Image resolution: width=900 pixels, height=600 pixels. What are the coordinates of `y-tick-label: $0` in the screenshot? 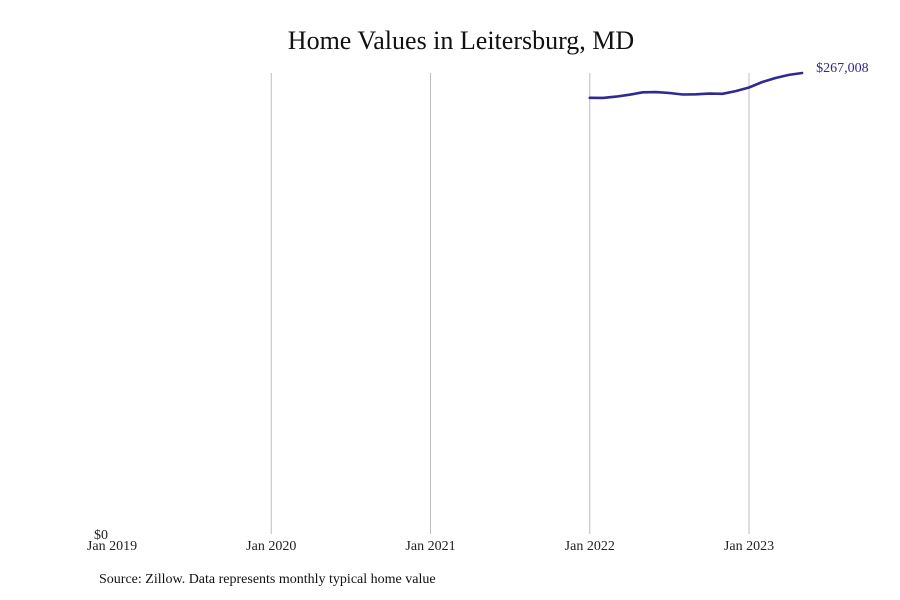 It's located at (101, 535).